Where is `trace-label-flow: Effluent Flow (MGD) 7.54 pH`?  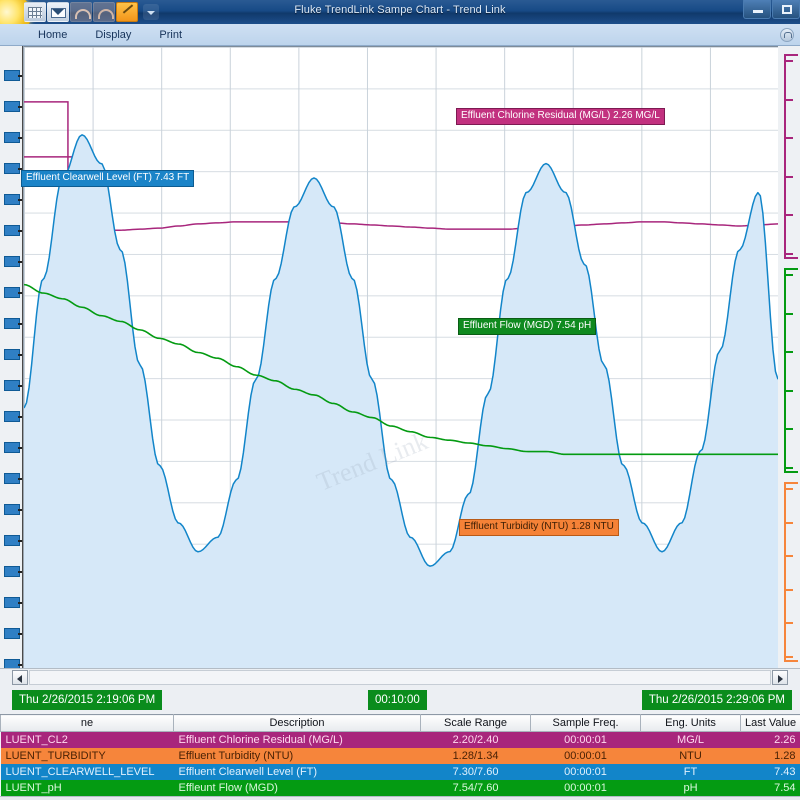 trace-label-flow: Effluent Flow (MGD) 7.54 pH is located at coordinates (527, 326).